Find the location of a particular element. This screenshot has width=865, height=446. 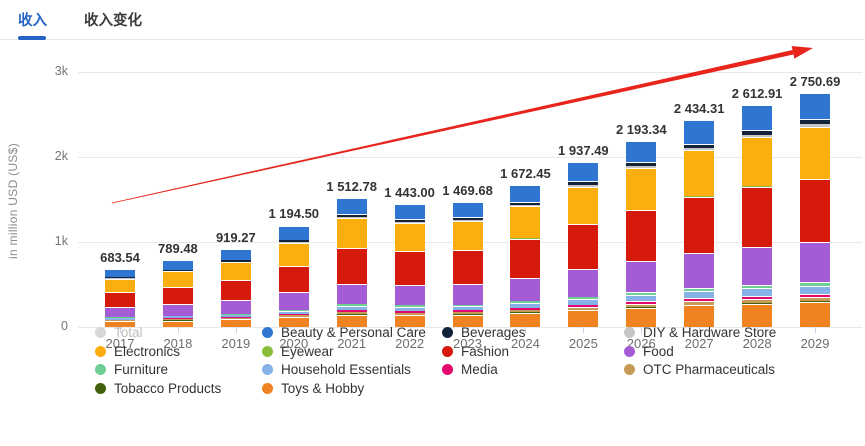

legend-item-fashion: Fashion is located at coordinates (533, 351).